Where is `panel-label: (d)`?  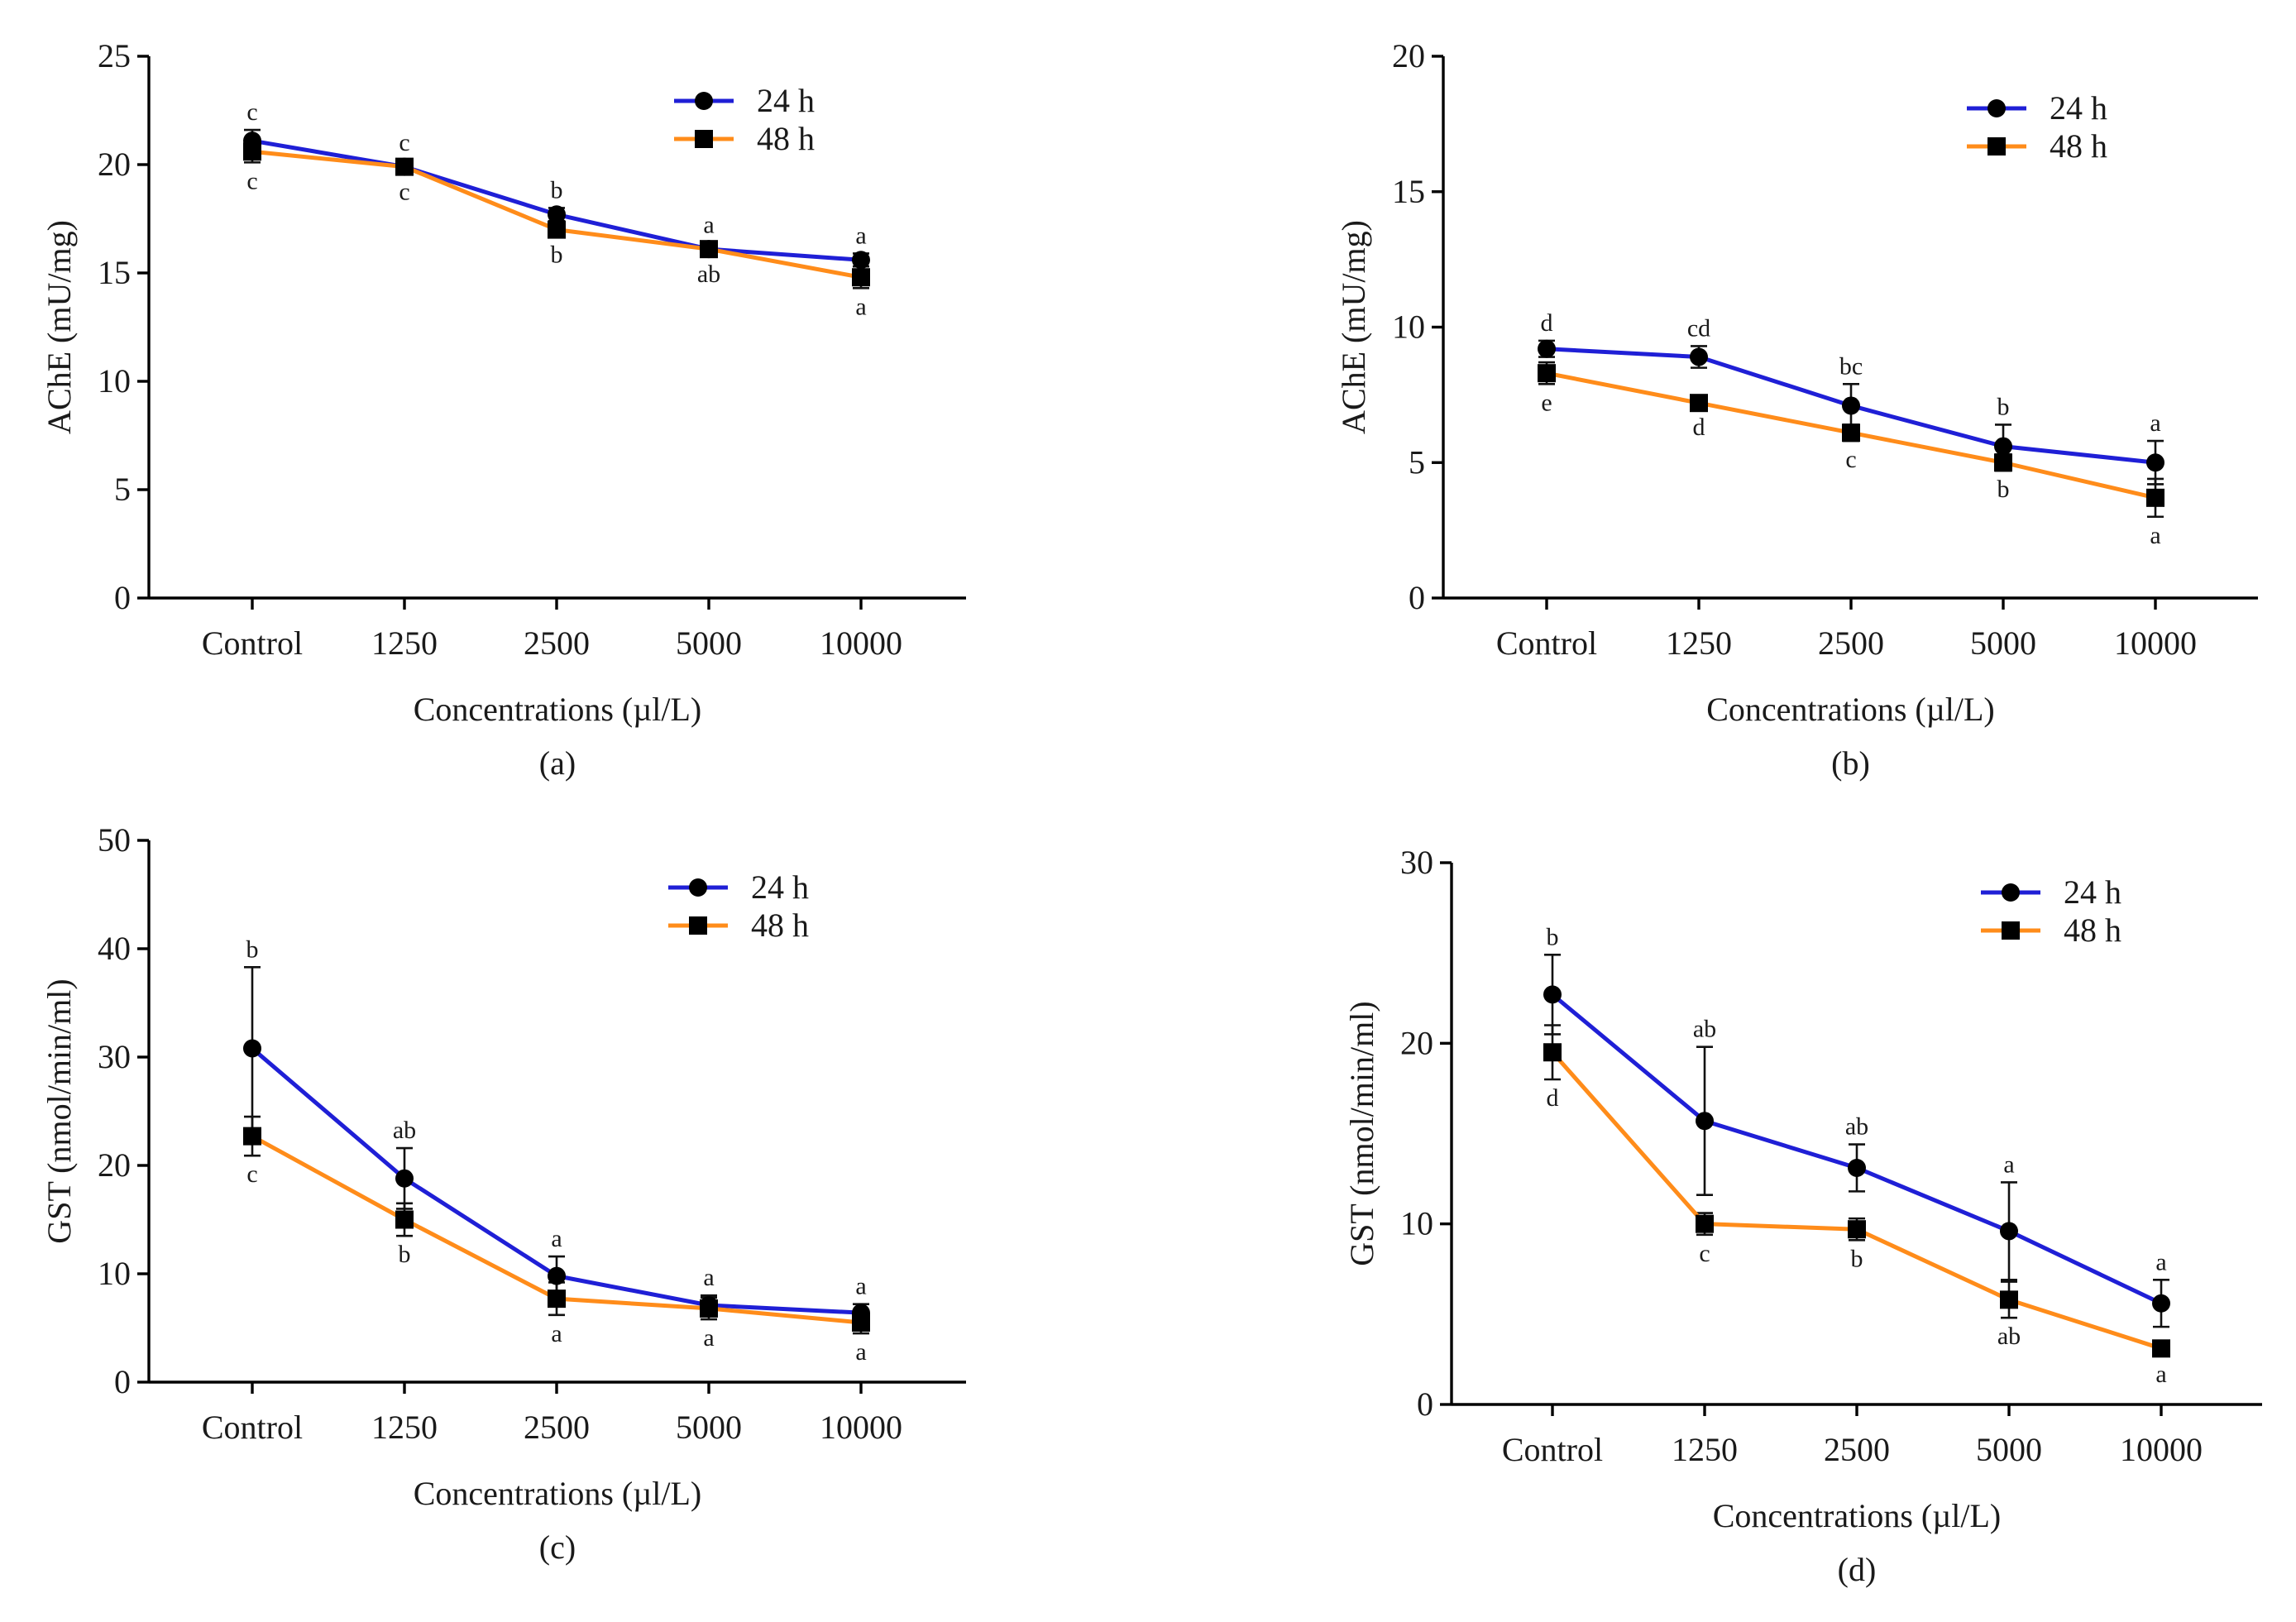
panel-label: (d) is located at coordinates (1857, 1569).